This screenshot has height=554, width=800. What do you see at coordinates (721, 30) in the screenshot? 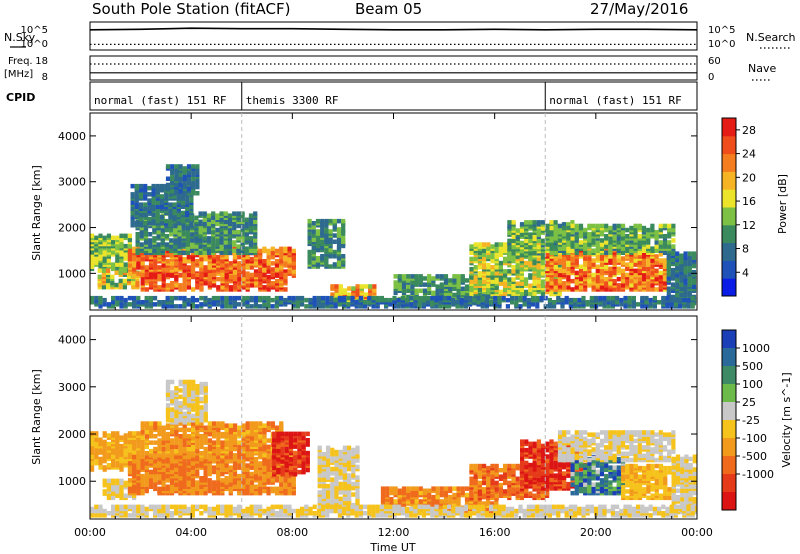
I see `noise-right-tick-top: 10^5` at bounding box center [721, 30].